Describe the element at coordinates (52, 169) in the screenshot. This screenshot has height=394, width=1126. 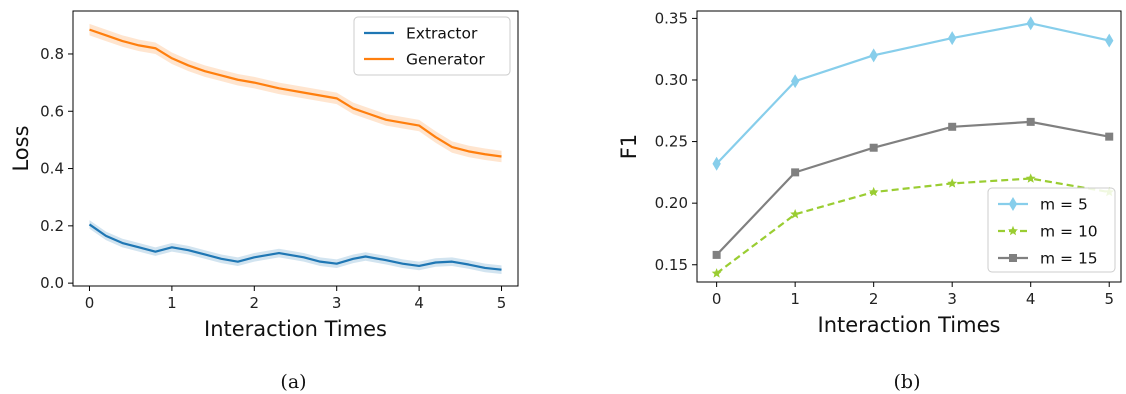
I see `y-tick-label: 0.4` at that location.